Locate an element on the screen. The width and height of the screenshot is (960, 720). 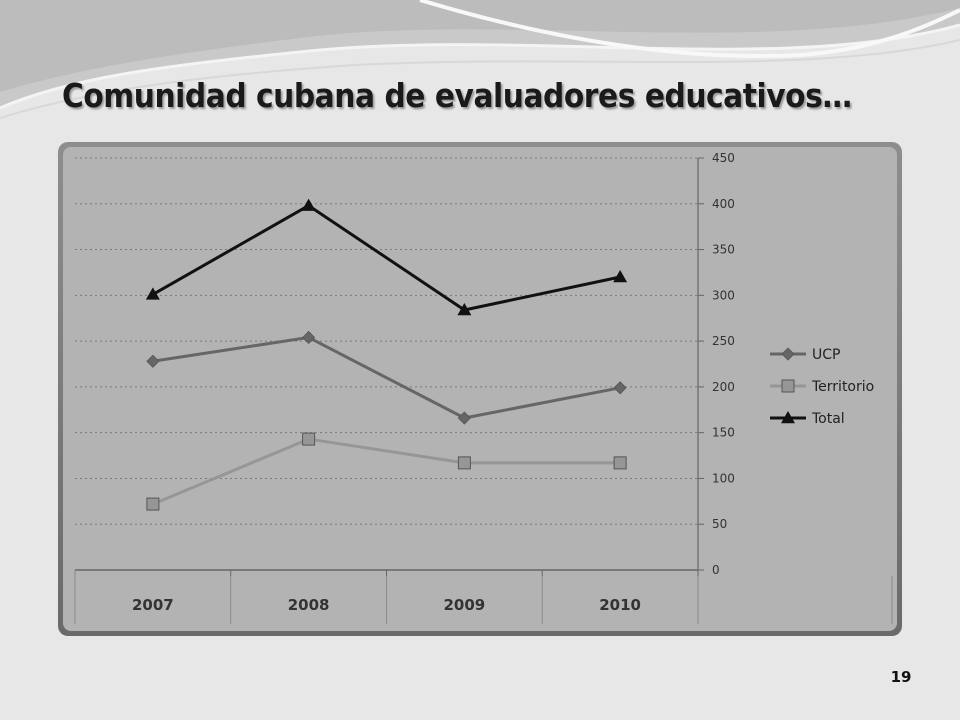
legend-label-total: Total is located at coordinates (828, 419).